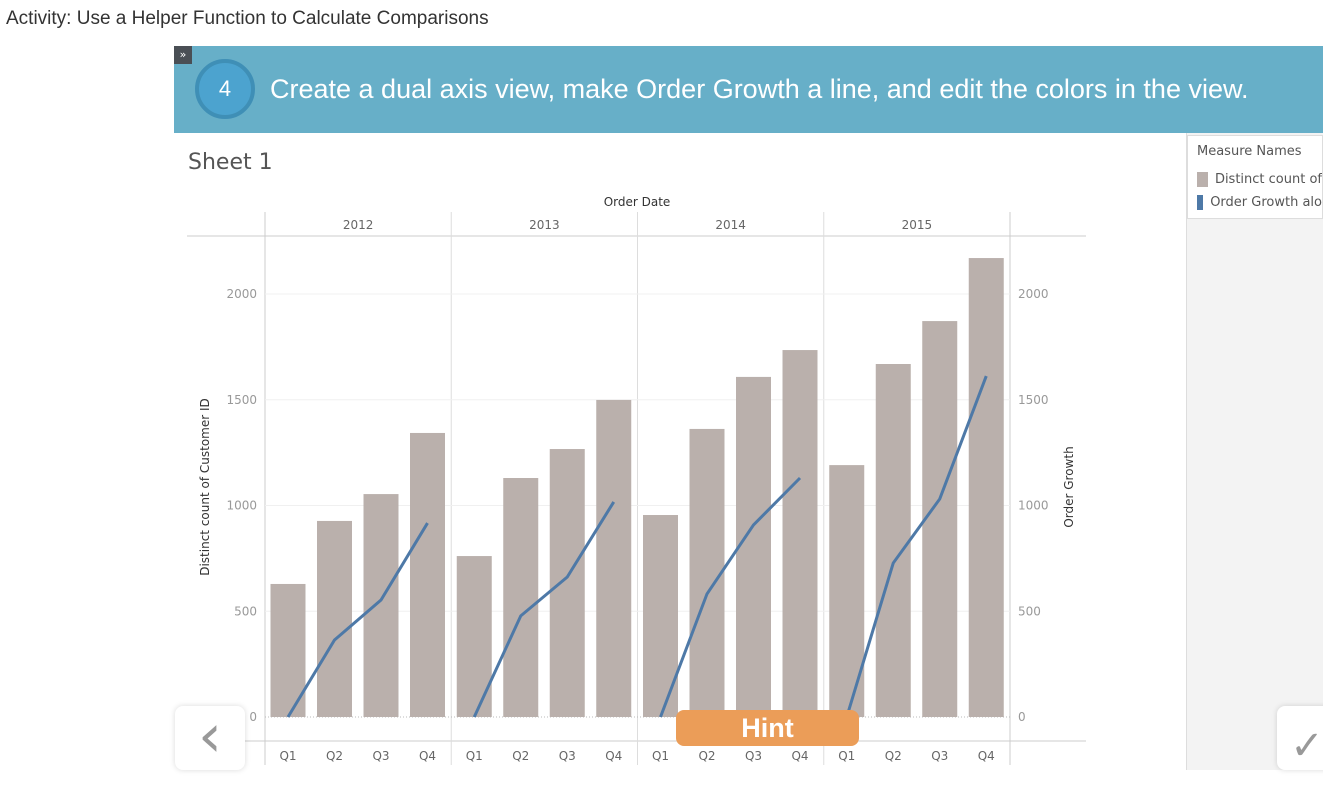  Describe the element at coordinates (1069, 486) in the screenshot. I see `y2-axis-title: Order Growth` at that location.